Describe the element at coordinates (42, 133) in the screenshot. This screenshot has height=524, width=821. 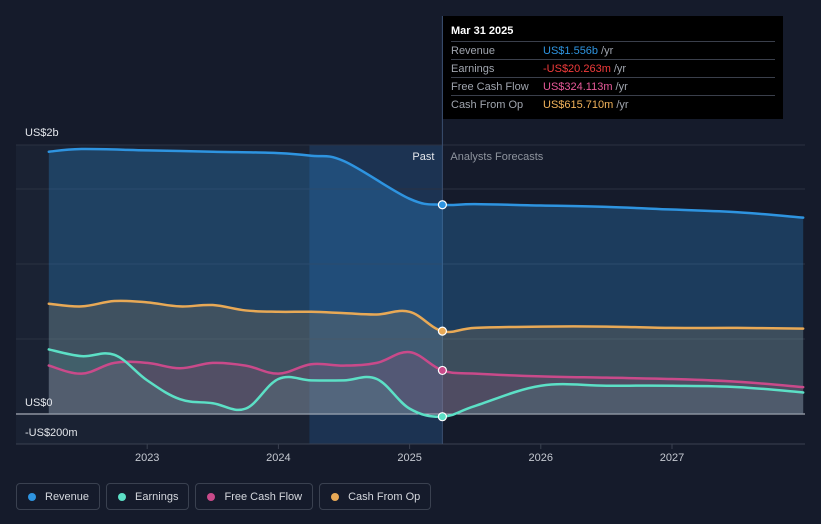
I see `y-tick-label: US$2b` at that location.